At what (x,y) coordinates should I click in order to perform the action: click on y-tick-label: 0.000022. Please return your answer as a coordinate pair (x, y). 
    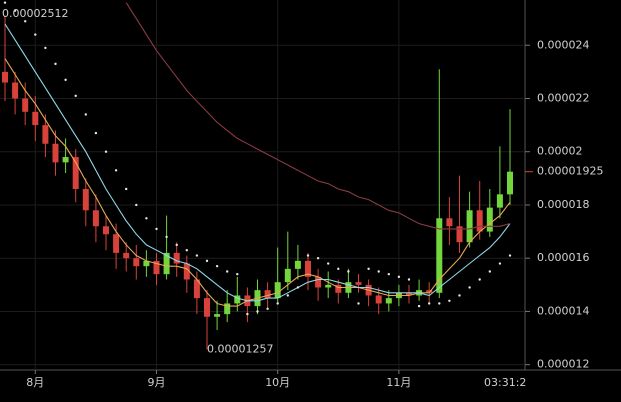
    Looking at the image, I should click on (563, 97).